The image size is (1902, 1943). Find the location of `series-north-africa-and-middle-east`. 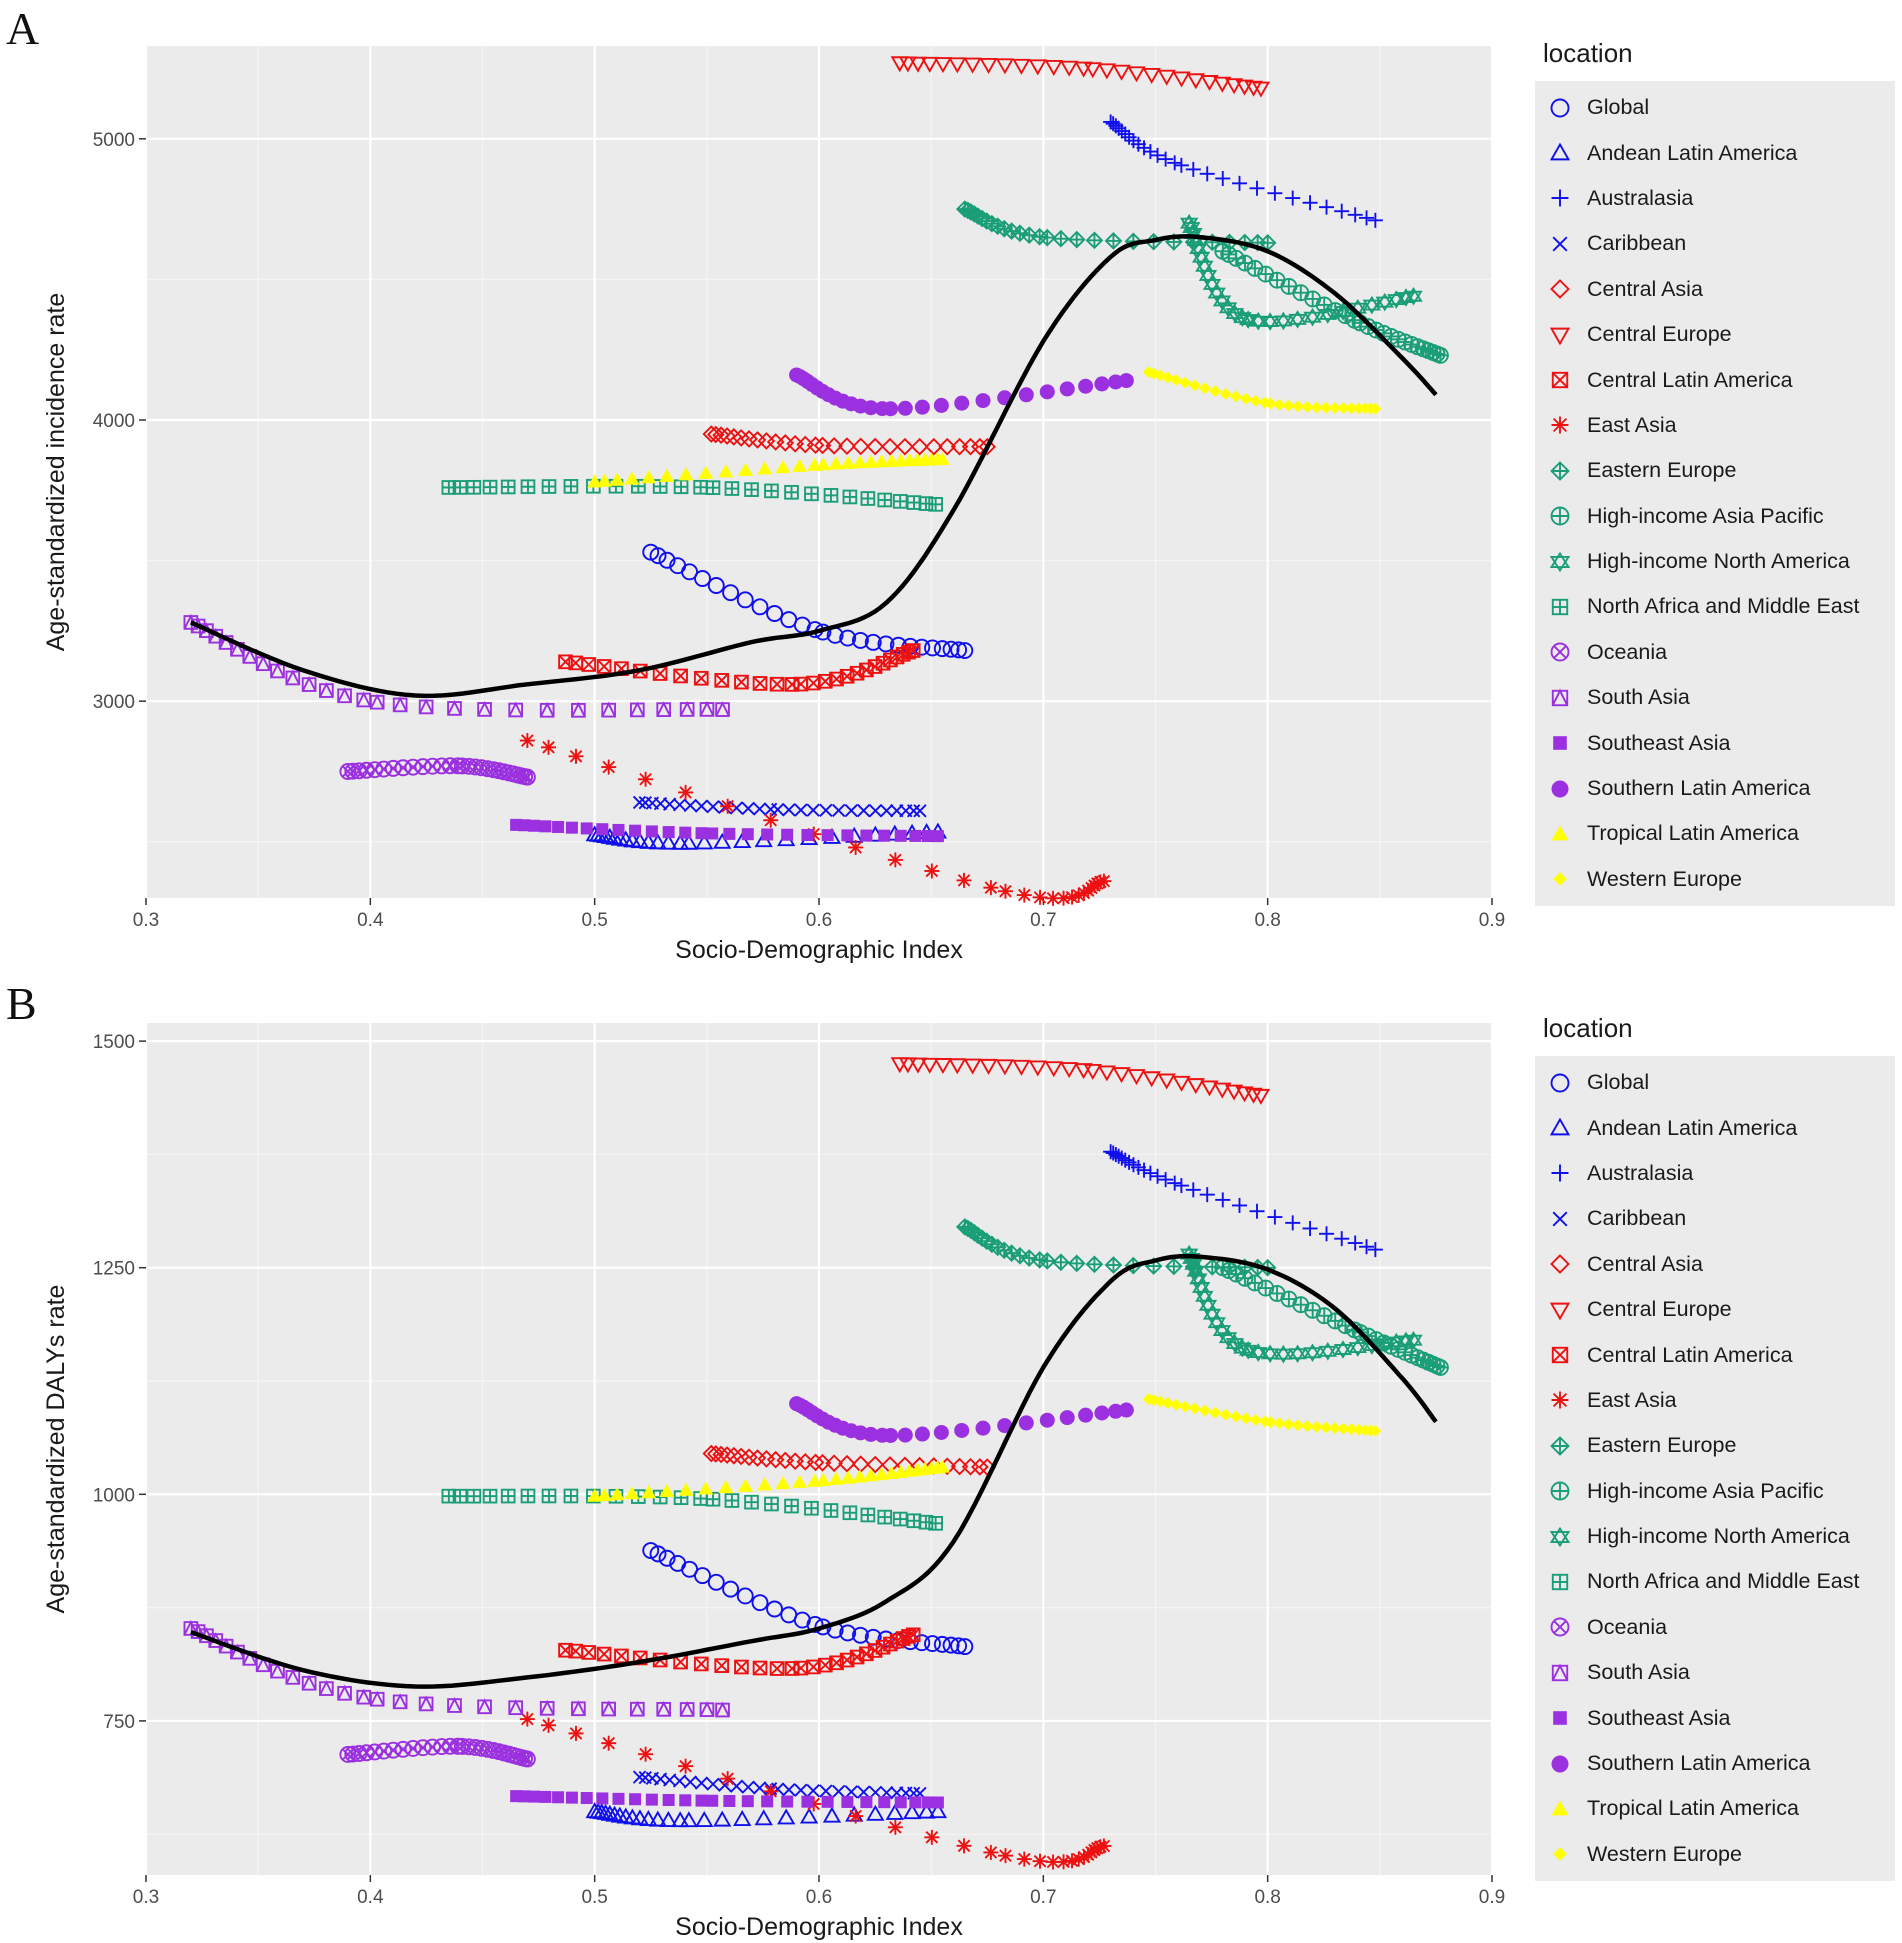

series-north-africa-and-middle-east is located at coordinates (692, 1509).